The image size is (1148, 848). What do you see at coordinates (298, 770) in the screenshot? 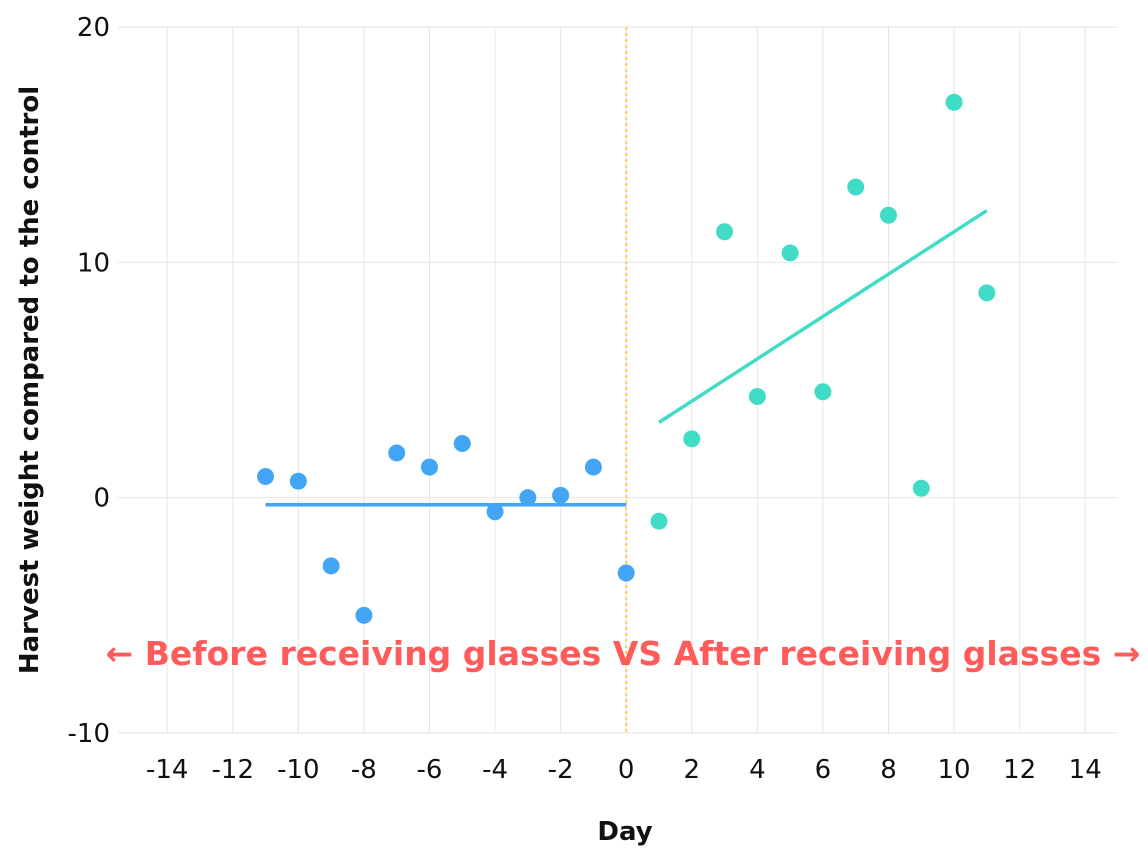
I see `x-tick-label: -10` at bounding box center [298, 770].